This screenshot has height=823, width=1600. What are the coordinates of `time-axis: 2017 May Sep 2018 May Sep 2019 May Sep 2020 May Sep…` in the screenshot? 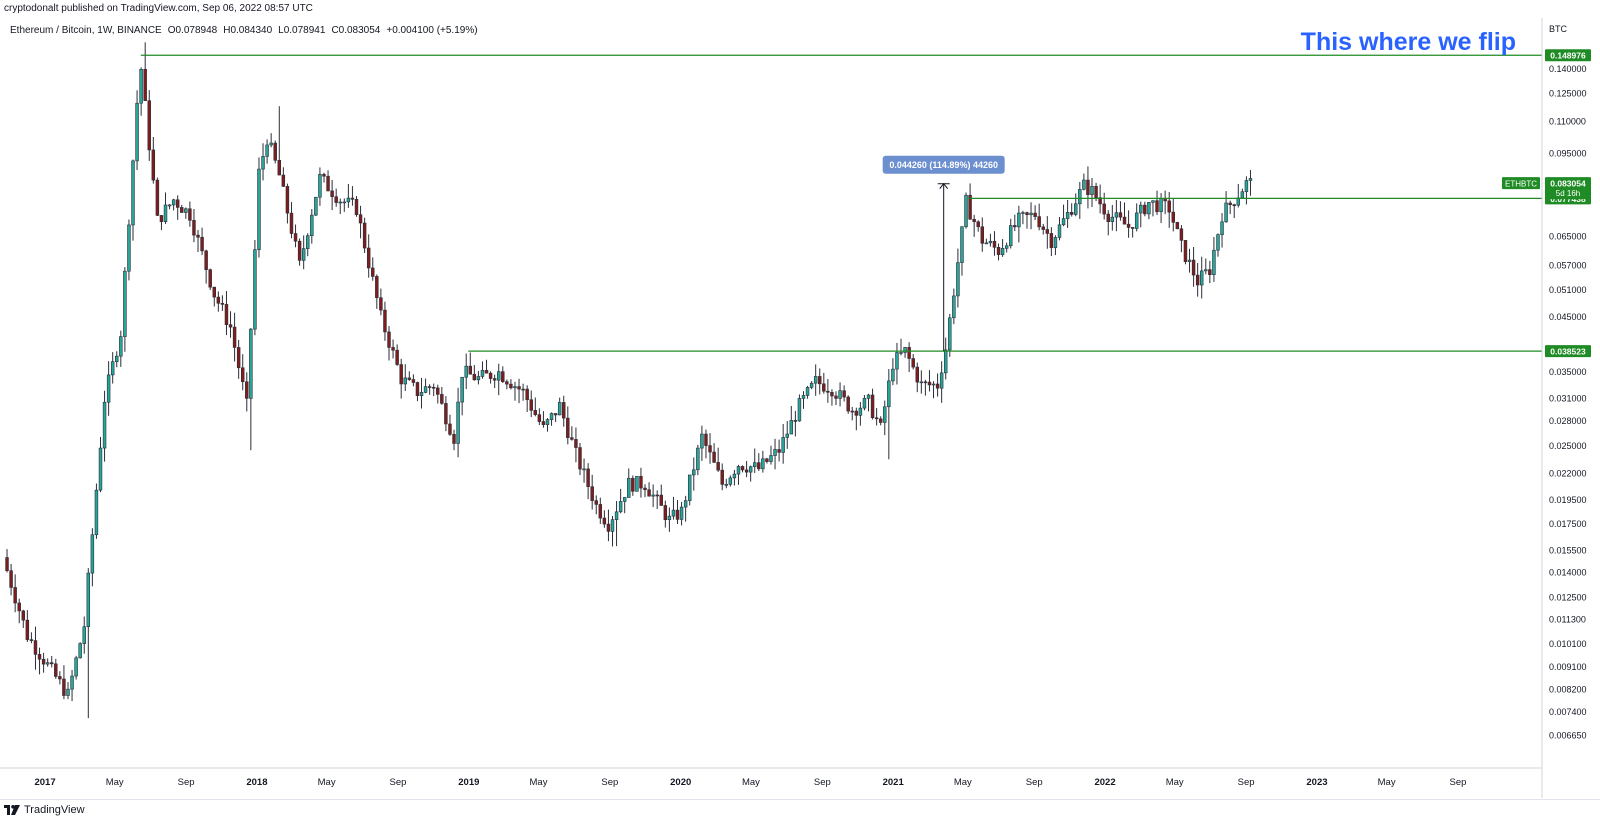 It's located at (750, 782).